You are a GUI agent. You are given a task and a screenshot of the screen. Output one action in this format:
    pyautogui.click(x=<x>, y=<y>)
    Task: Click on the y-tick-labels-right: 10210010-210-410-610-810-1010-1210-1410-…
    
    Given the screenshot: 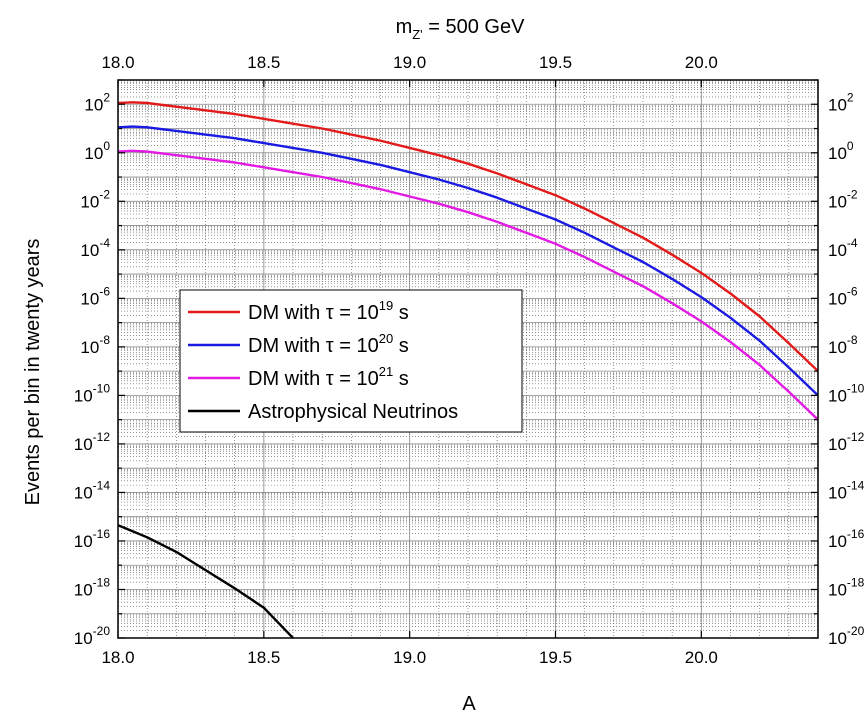 What is the action you would take?
    pyautogui.click(x=846, y=369)
    